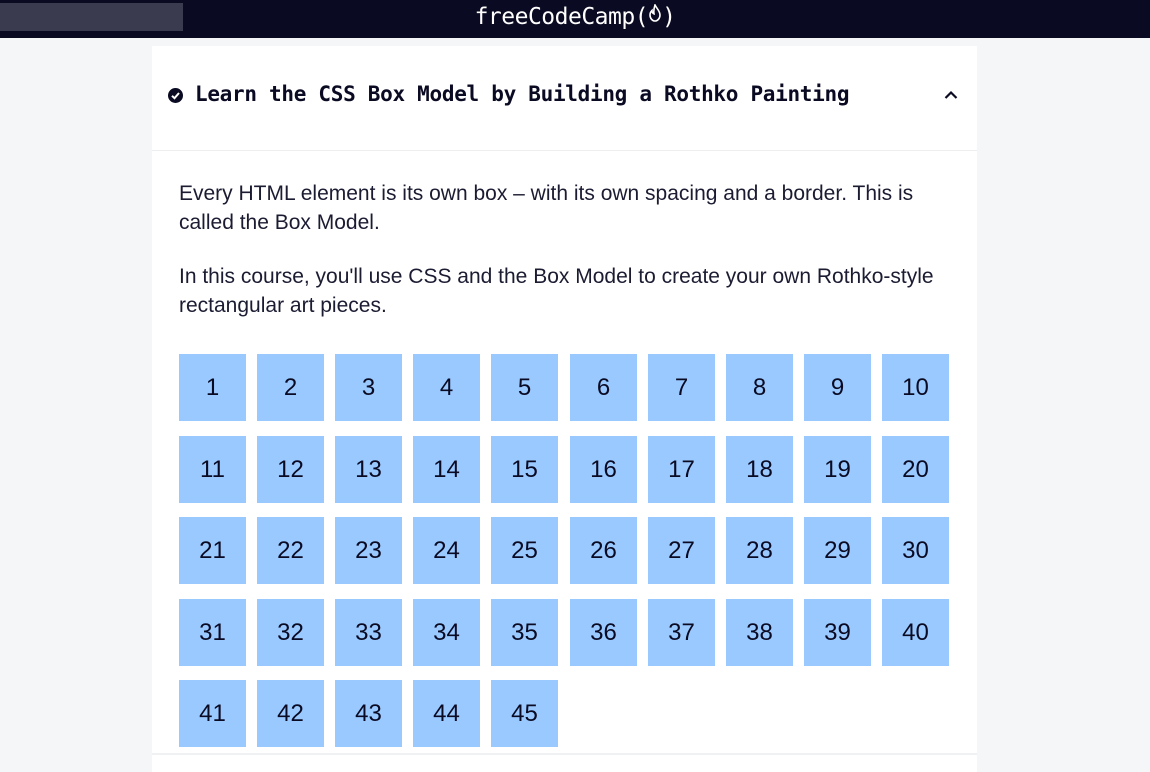 The image size is (1150, 772). What do you see at coordinates (212, 469) in the screenshot?
I see `step-button-11: 11` at bounding box center [212, 469].